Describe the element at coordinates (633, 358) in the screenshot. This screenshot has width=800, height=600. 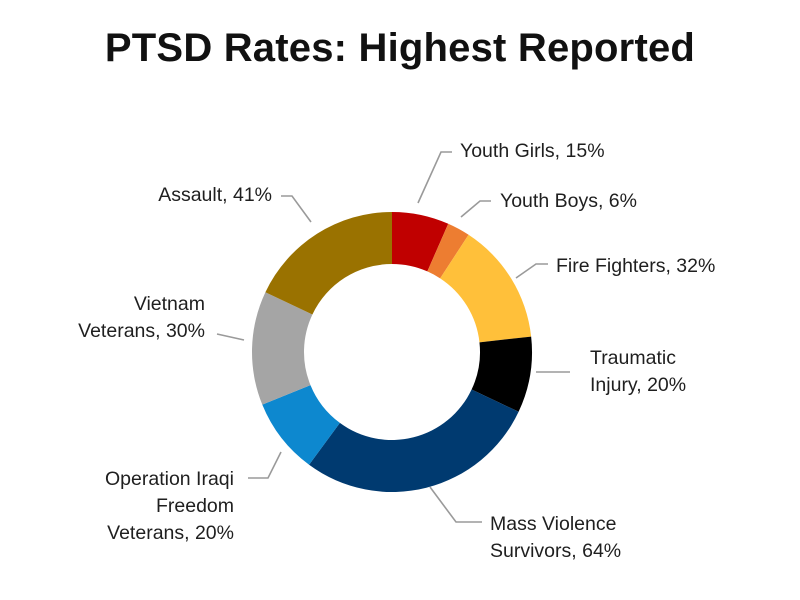
I see `slice-label-line: Traumatic` at that location.